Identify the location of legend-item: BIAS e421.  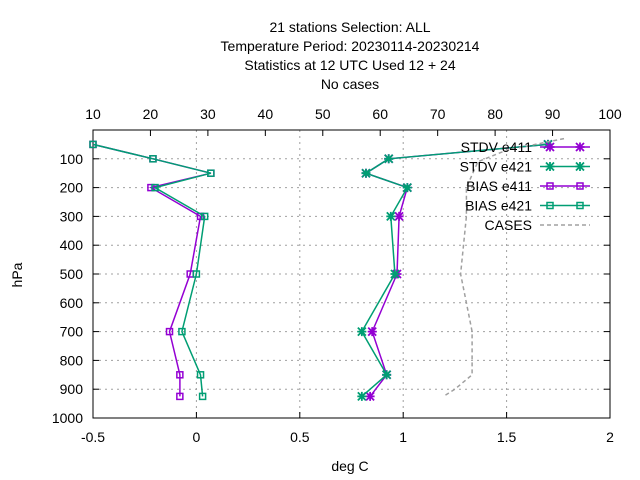
(527, 206).